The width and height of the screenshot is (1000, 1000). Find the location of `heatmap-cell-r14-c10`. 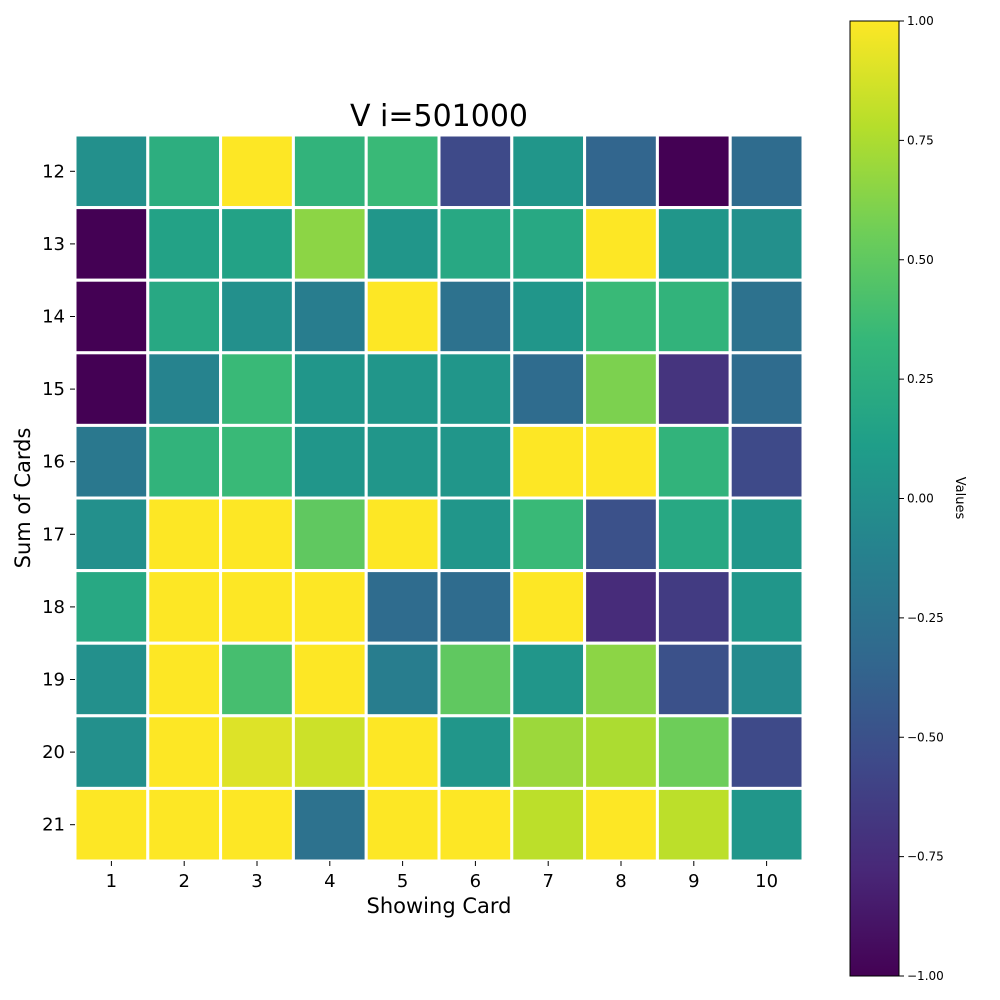

heatmap-cell-r14-c10 is located at coordinates (766, 316).